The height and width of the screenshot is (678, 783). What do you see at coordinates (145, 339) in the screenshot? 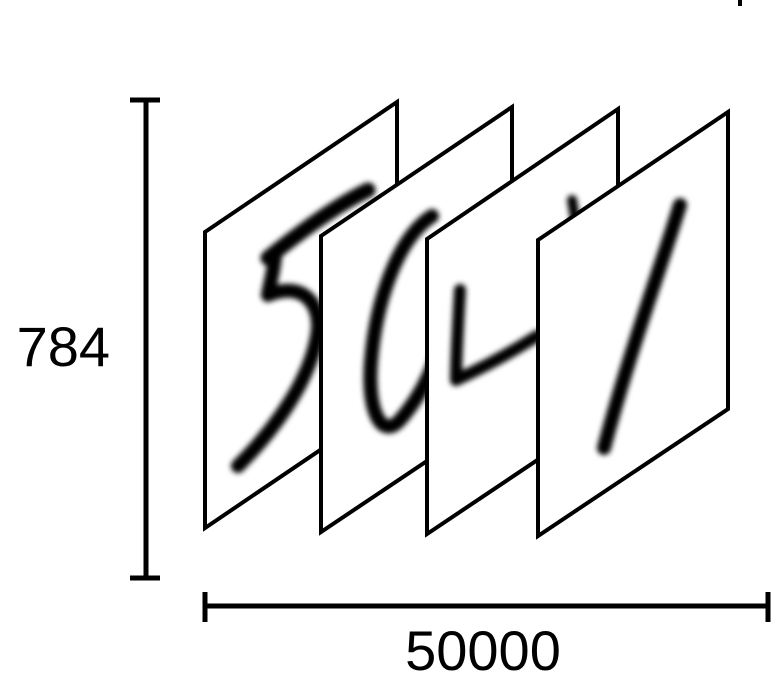
I see `height-bracket` at bounding box center [145, 339].